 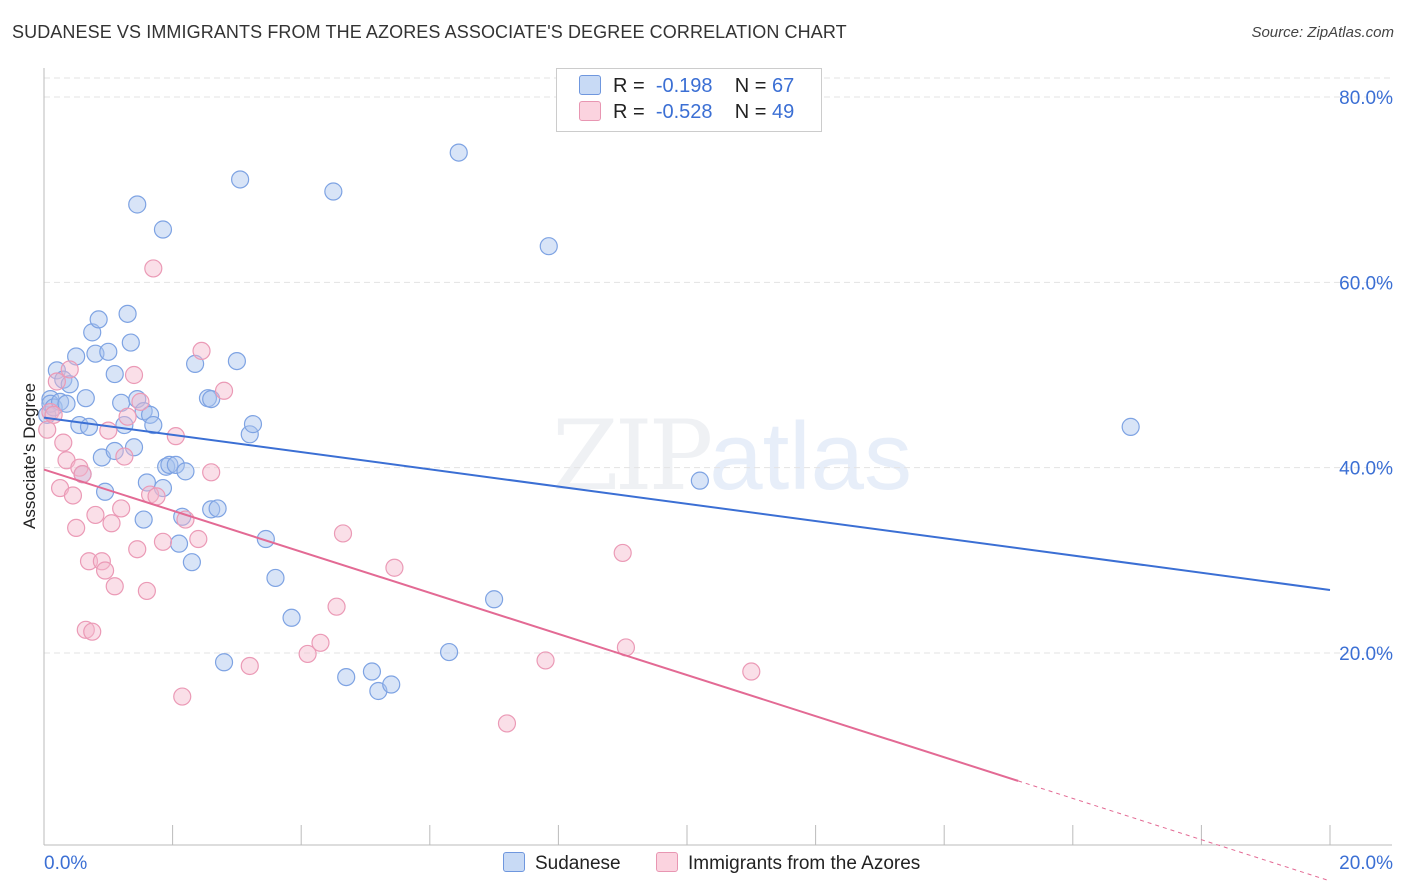 I want to click on legend-row-sudanese: R = -0.198 N = 67, so click(x=686, y=88).